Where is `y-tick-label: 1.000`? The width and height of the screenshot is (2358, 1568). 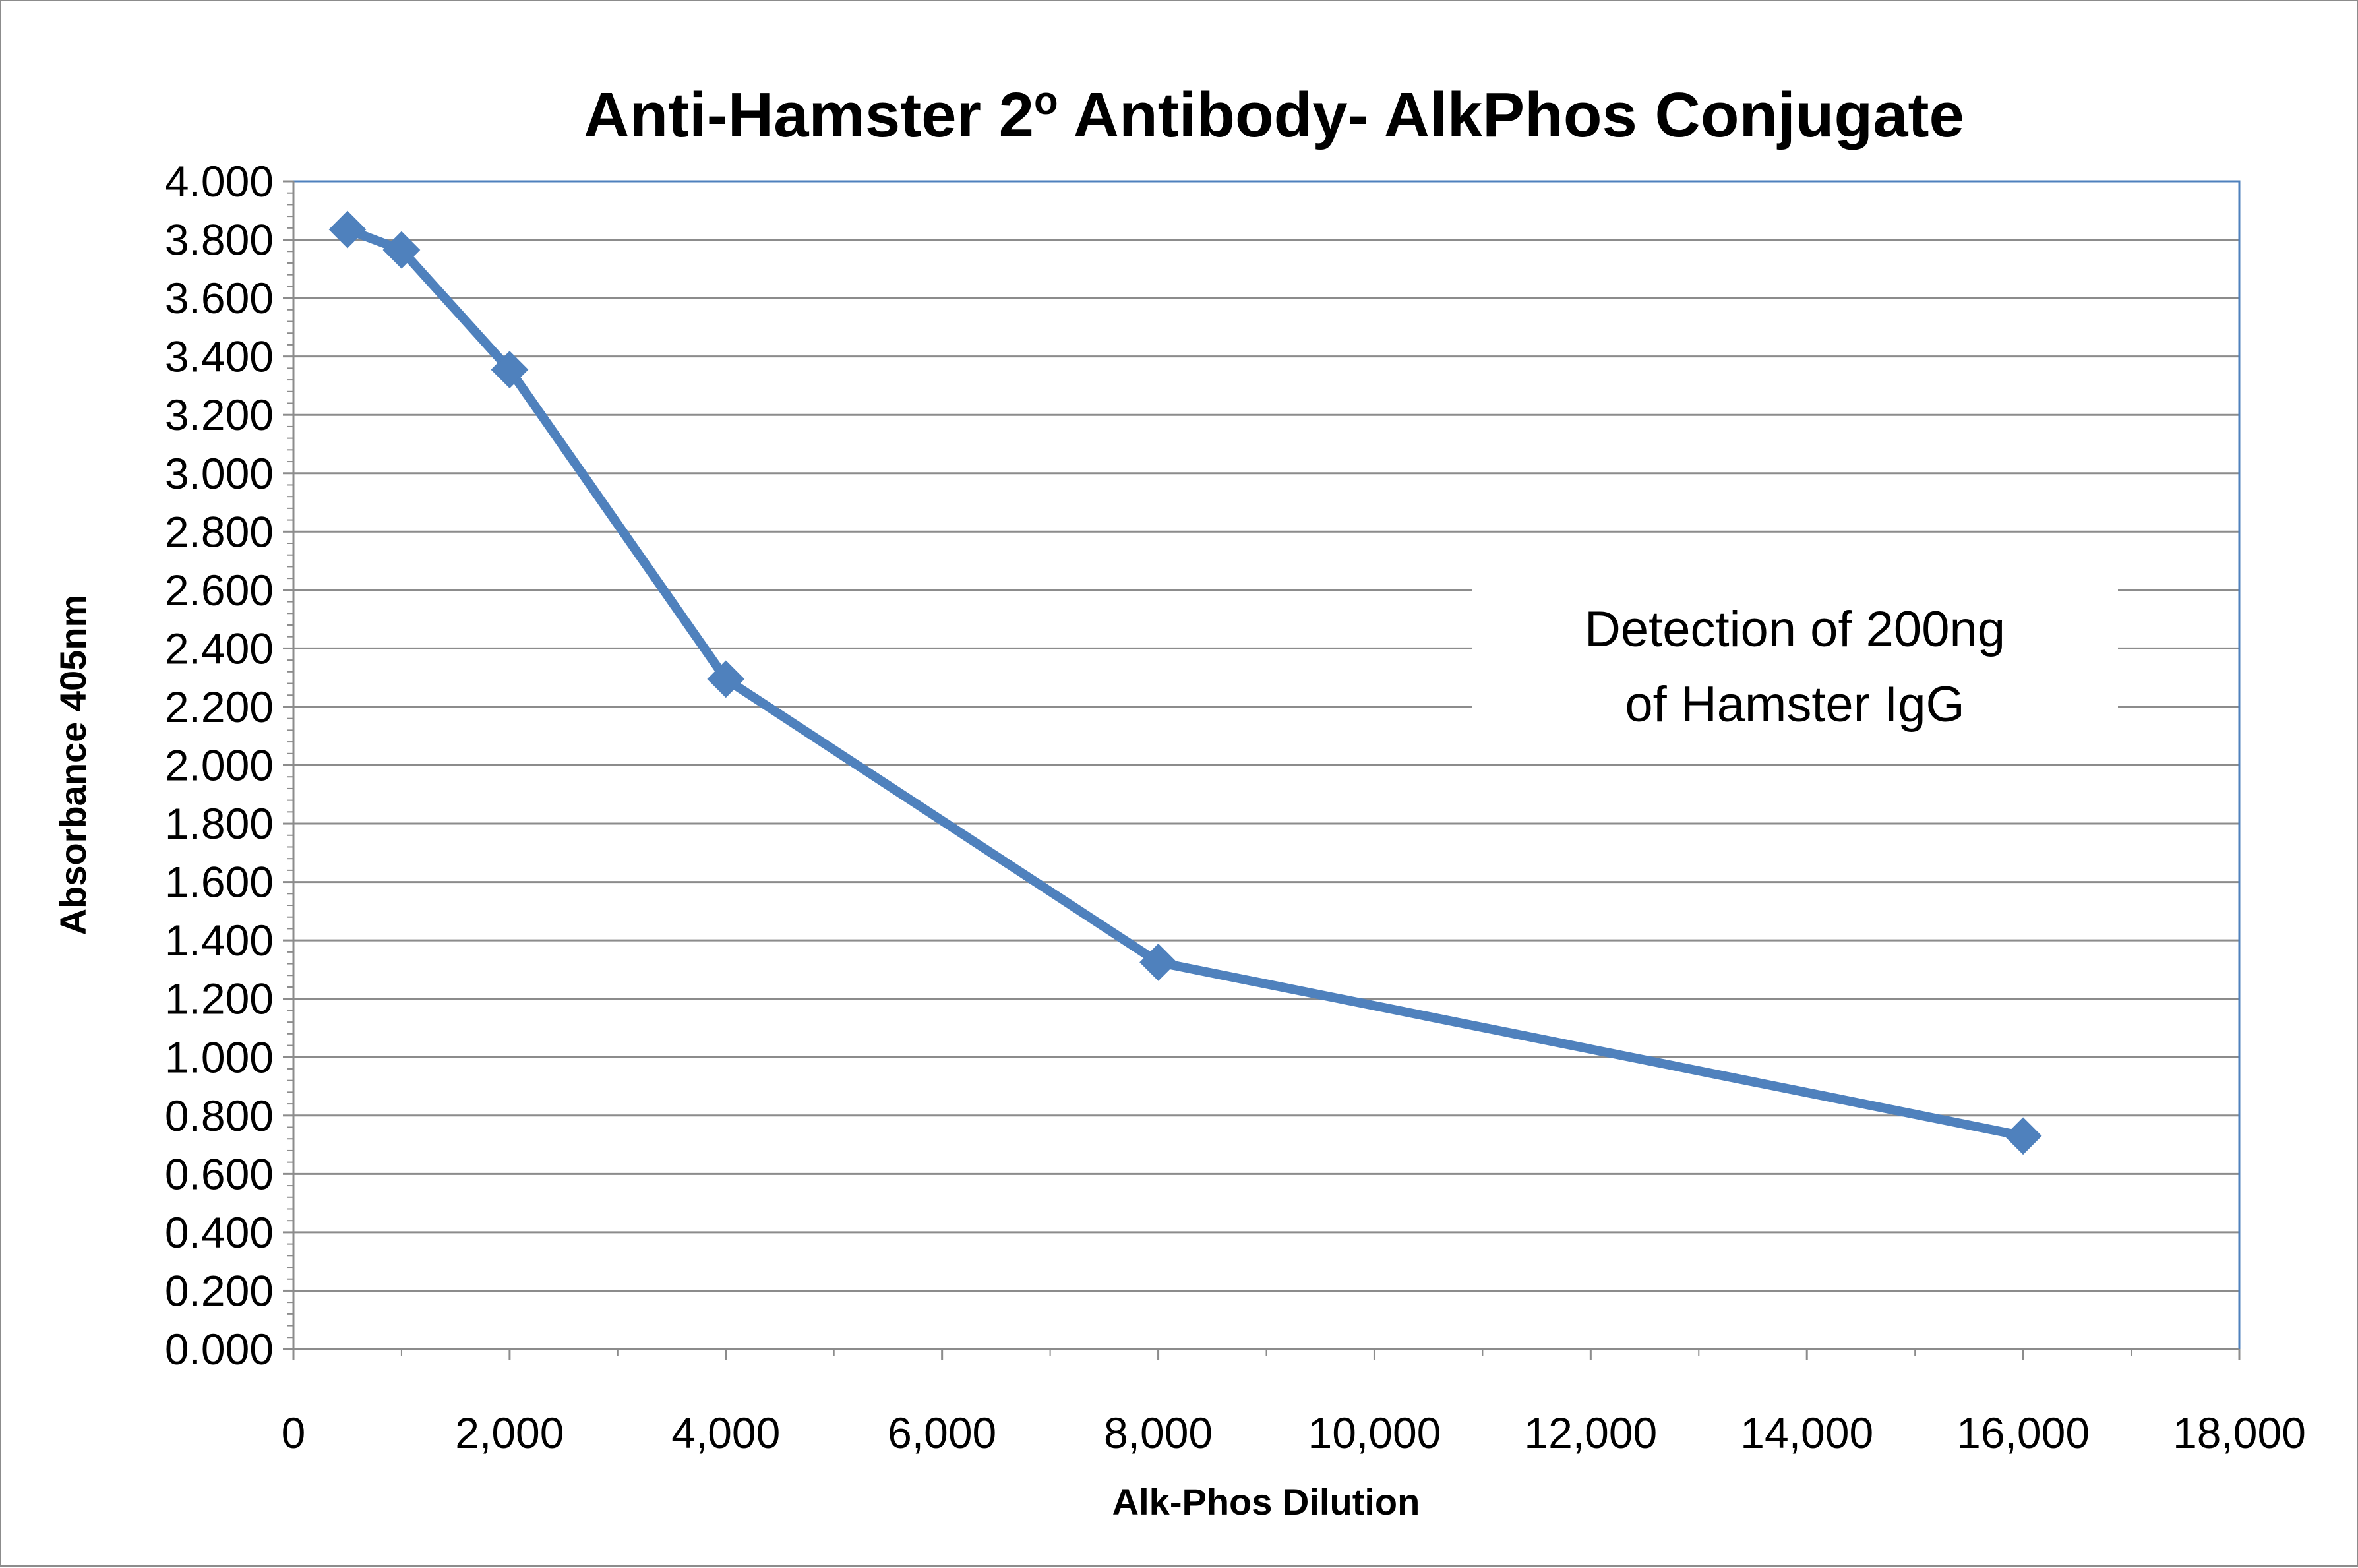
y-tick-label: 1.000 is located at coordinates (219, 1057).